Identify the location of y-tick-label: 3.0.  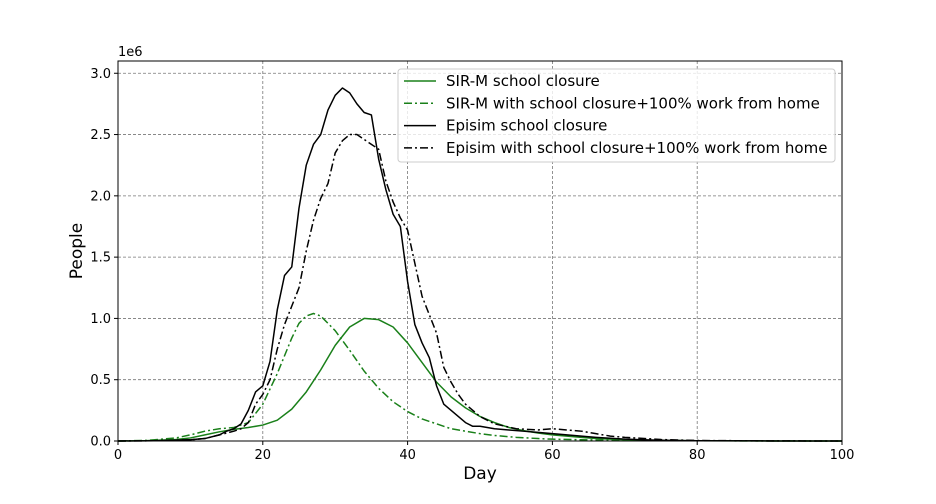
(100, 74).